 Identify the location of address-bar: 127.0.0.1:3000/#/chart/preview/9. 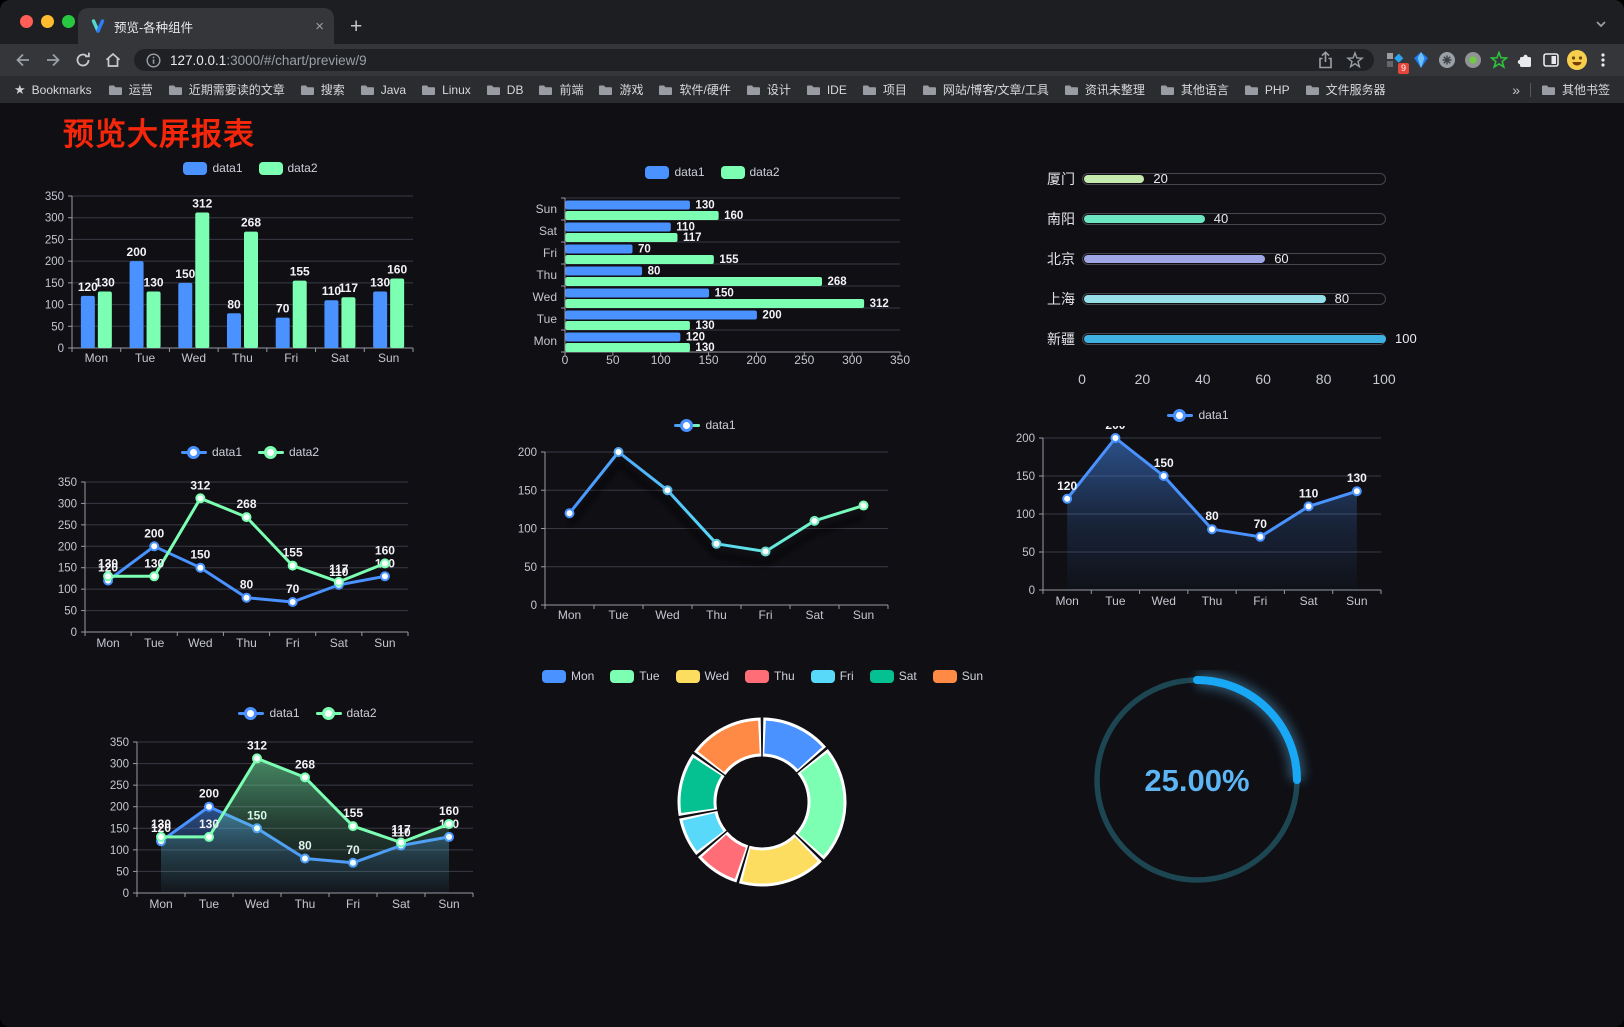
(754, 60).